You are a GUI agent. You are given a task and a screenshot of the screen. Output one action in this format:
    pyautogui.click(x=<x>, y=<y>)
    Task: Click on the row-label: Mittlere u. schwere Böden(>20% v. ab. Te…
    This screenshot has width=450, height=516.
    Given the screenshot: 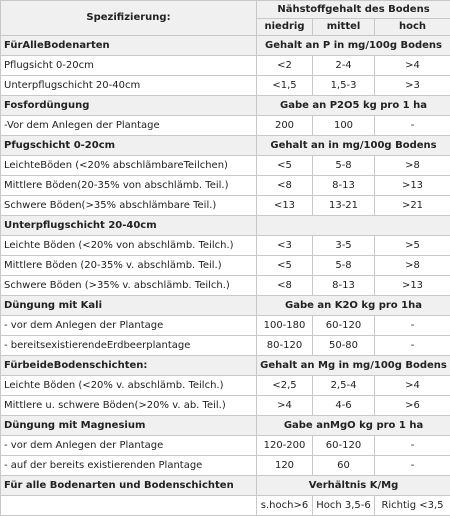 What is the action you would take?
    pyautogui.click(x=129, y=406)
    